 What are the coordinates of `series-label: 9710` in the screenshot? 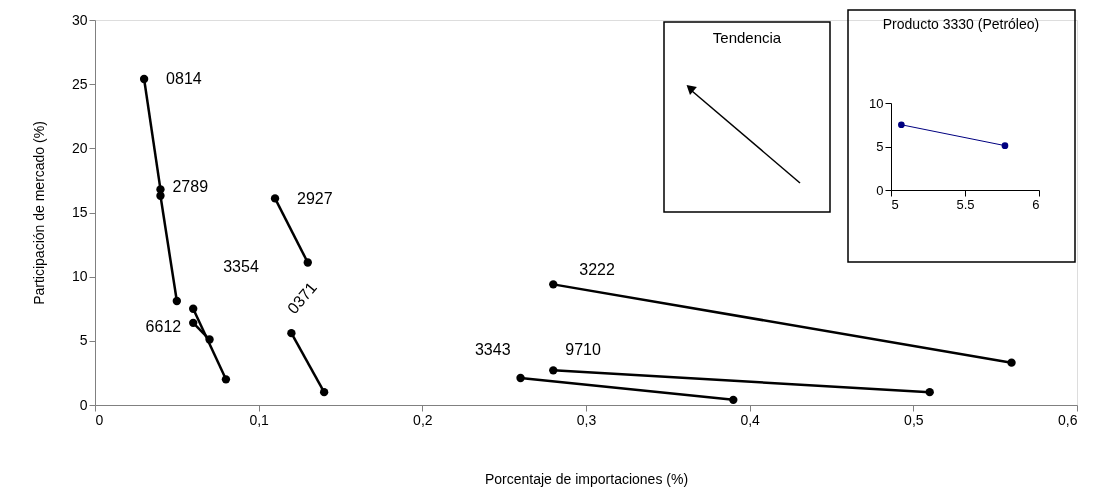 It's located at (583, 350).